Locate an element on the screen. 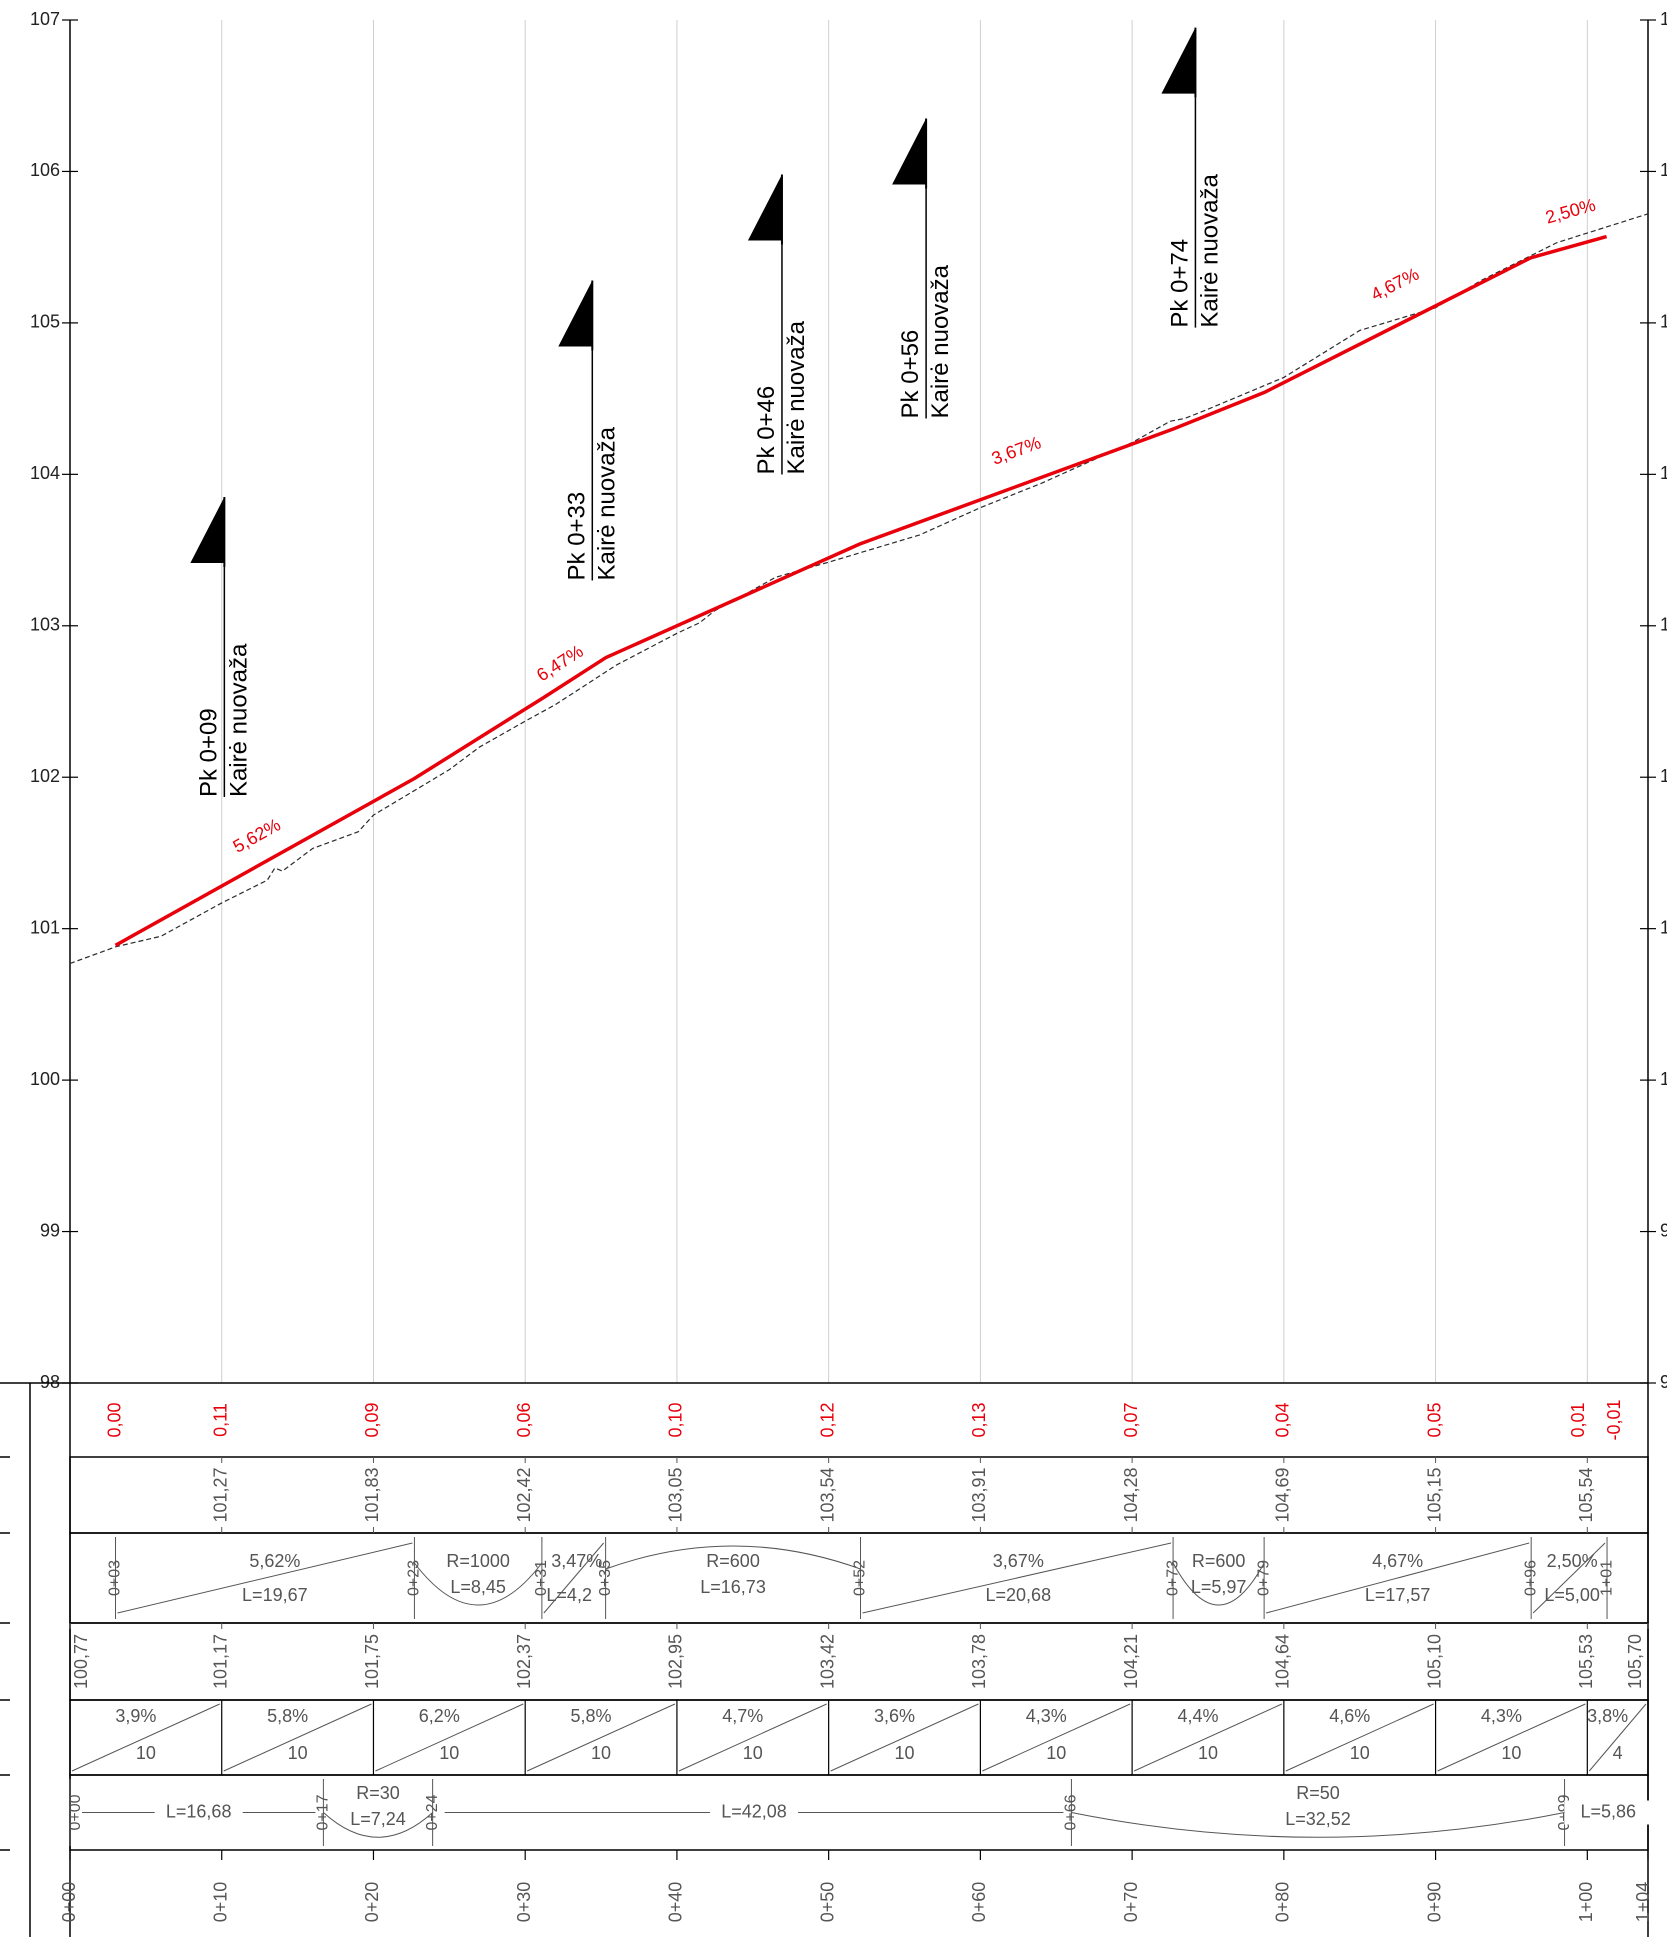 The width and height of the screenshot is (1667, 1942). design-elev-value: 104,28 is located at coordinates (1131, 1494).